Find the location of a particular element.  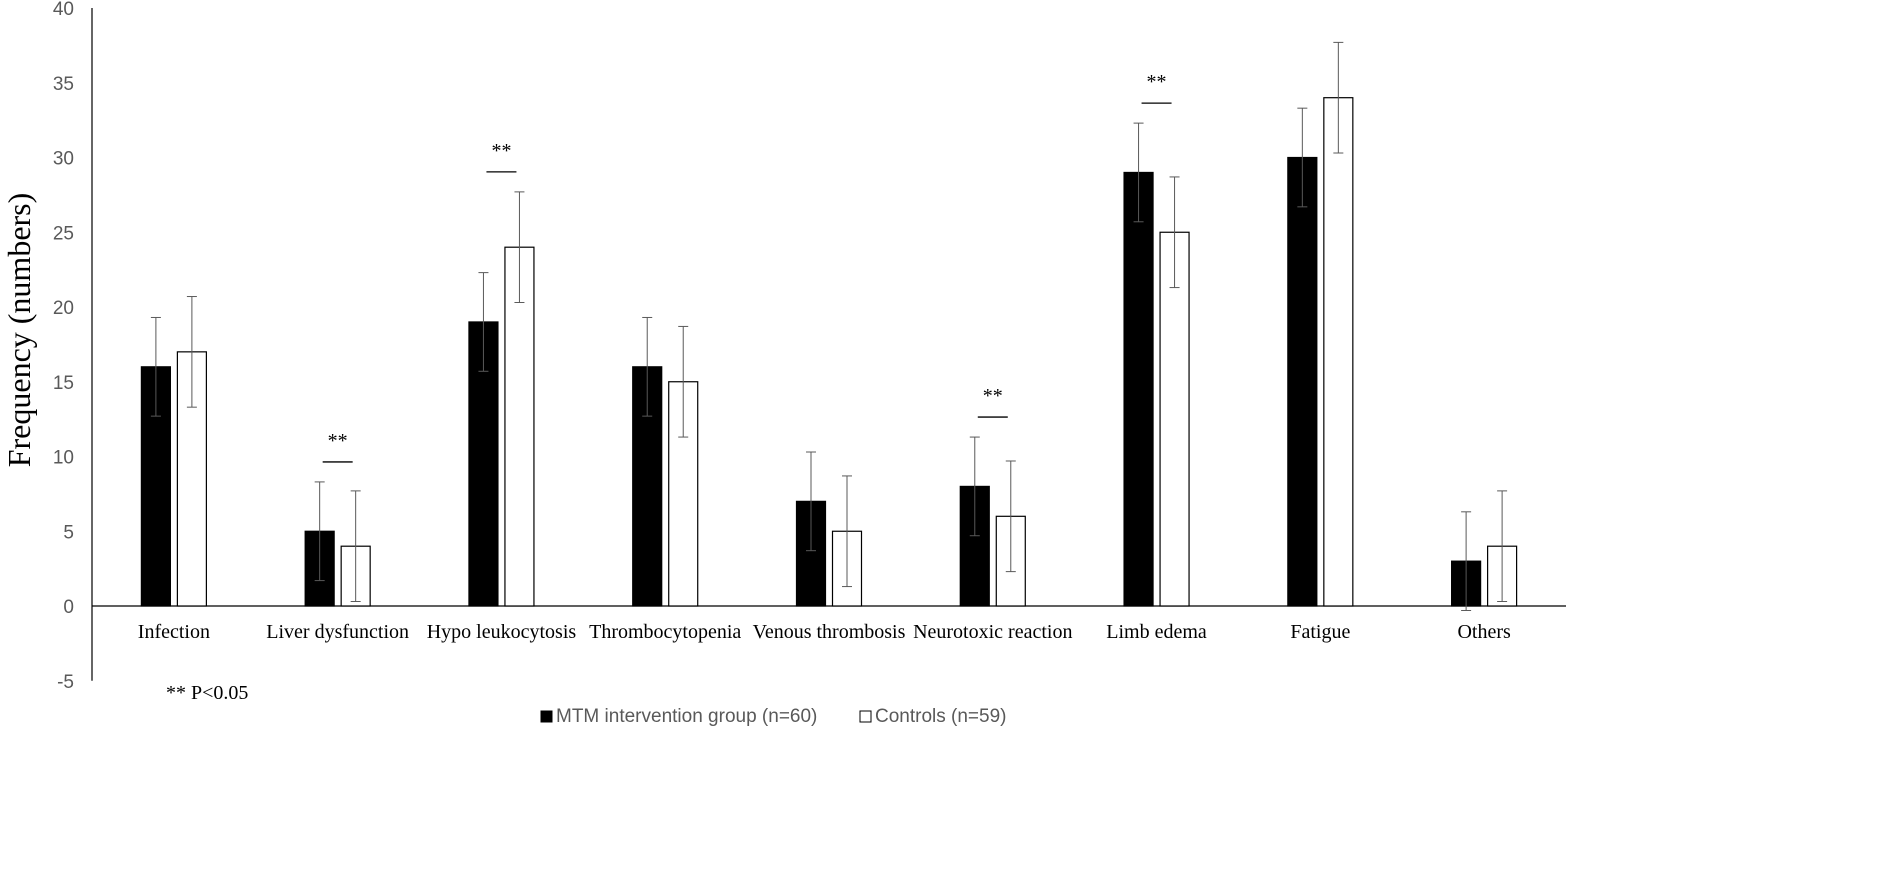

y-axis-label: Frequency (numbers) is located at coordinates (19, 330).